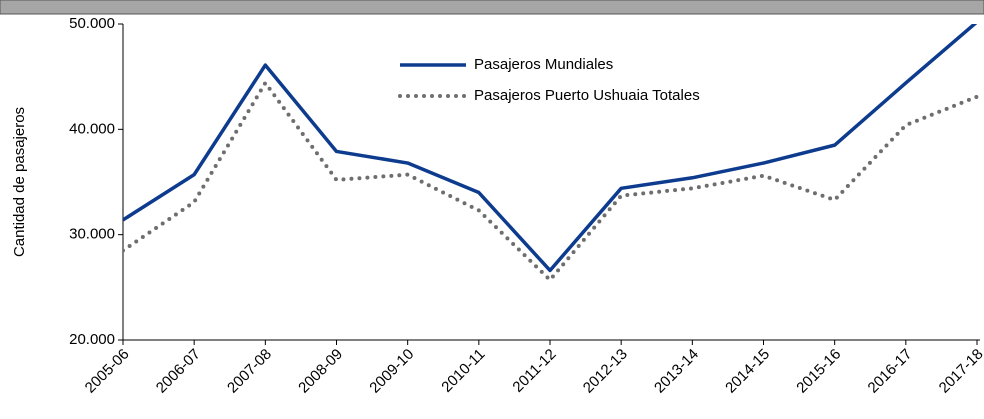  I want to click on x-tick-label: 2016-17, so click(890, 371).